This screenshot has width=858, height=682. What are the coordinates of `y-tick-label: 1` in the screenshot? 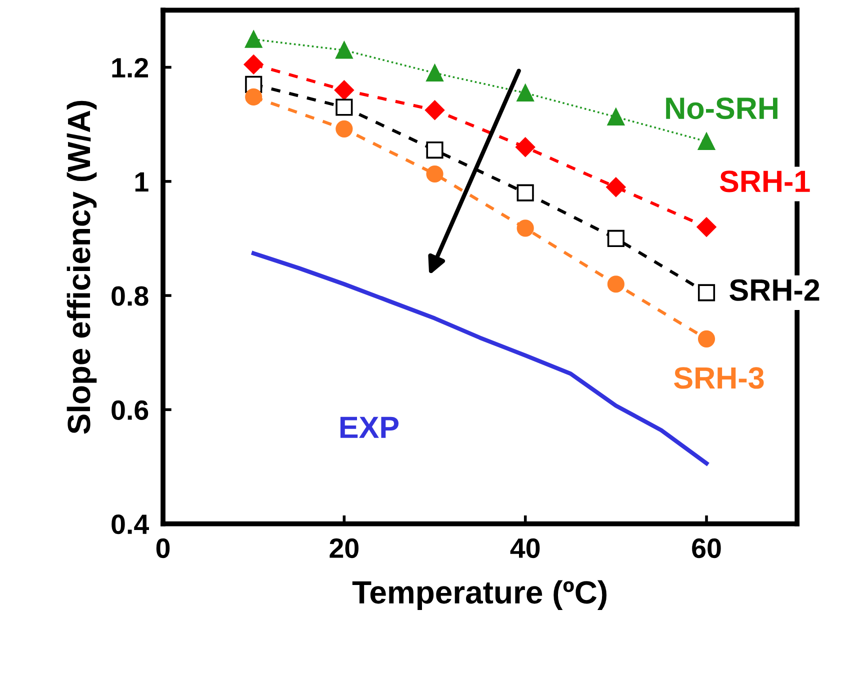 It's located at (141, 182).